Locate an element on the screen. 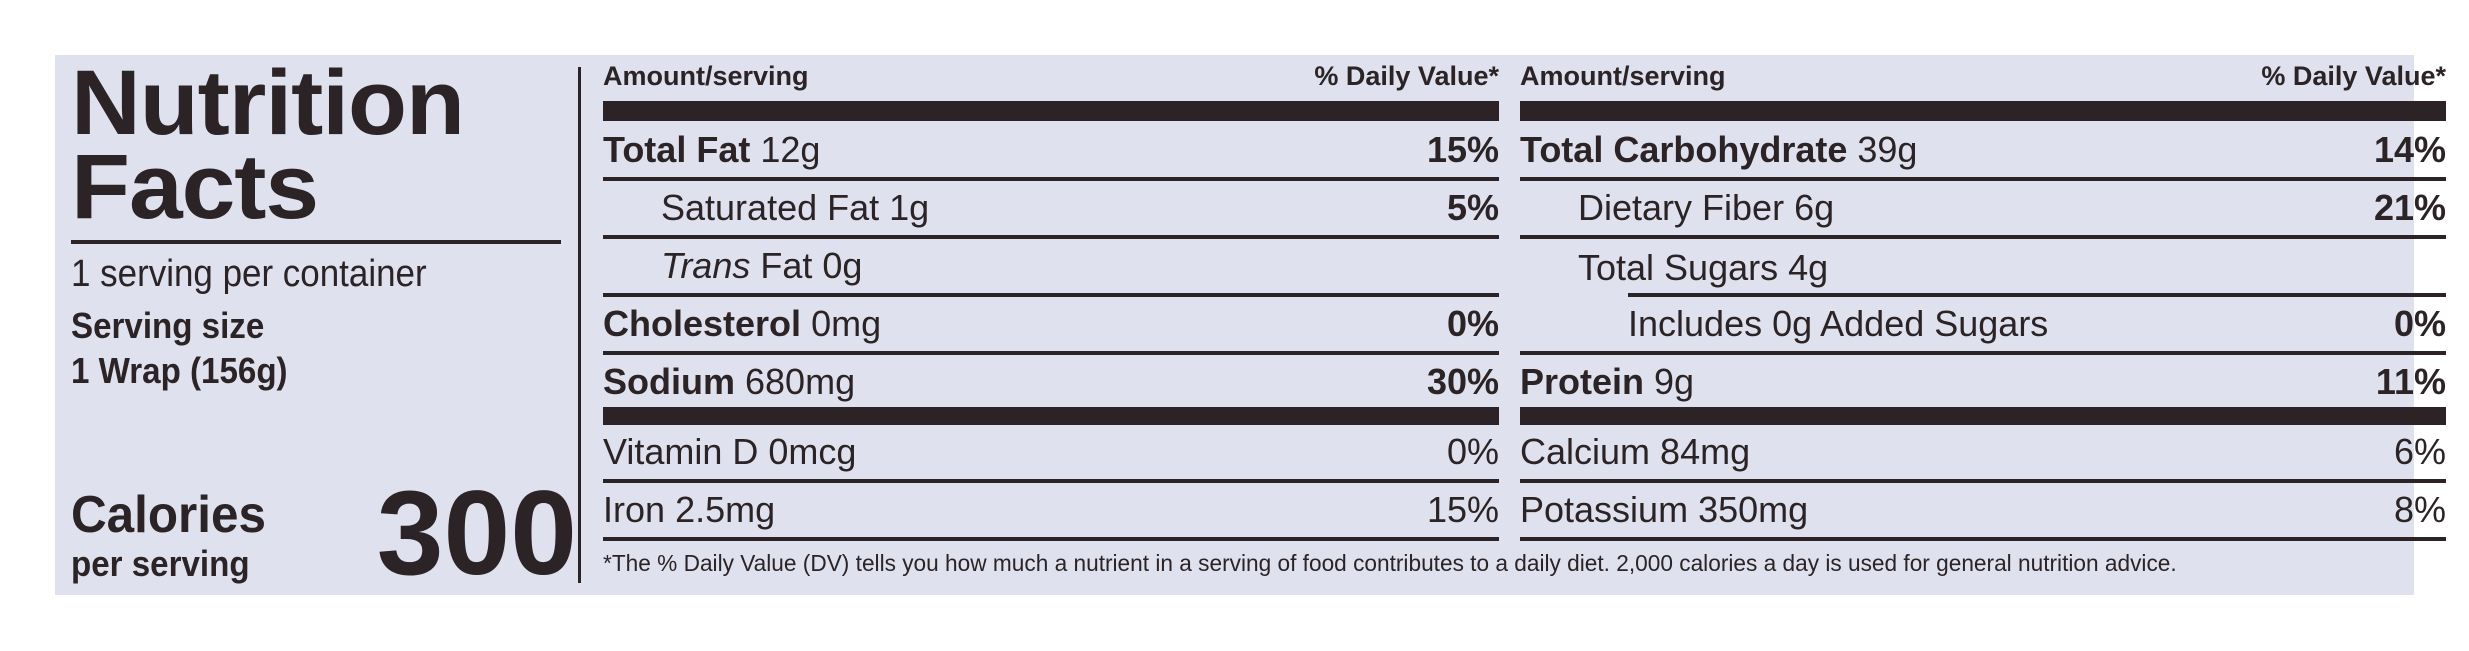  nutrient-row-trans-fat: Trans Fat 0g is located at coordinates (1051, 268).